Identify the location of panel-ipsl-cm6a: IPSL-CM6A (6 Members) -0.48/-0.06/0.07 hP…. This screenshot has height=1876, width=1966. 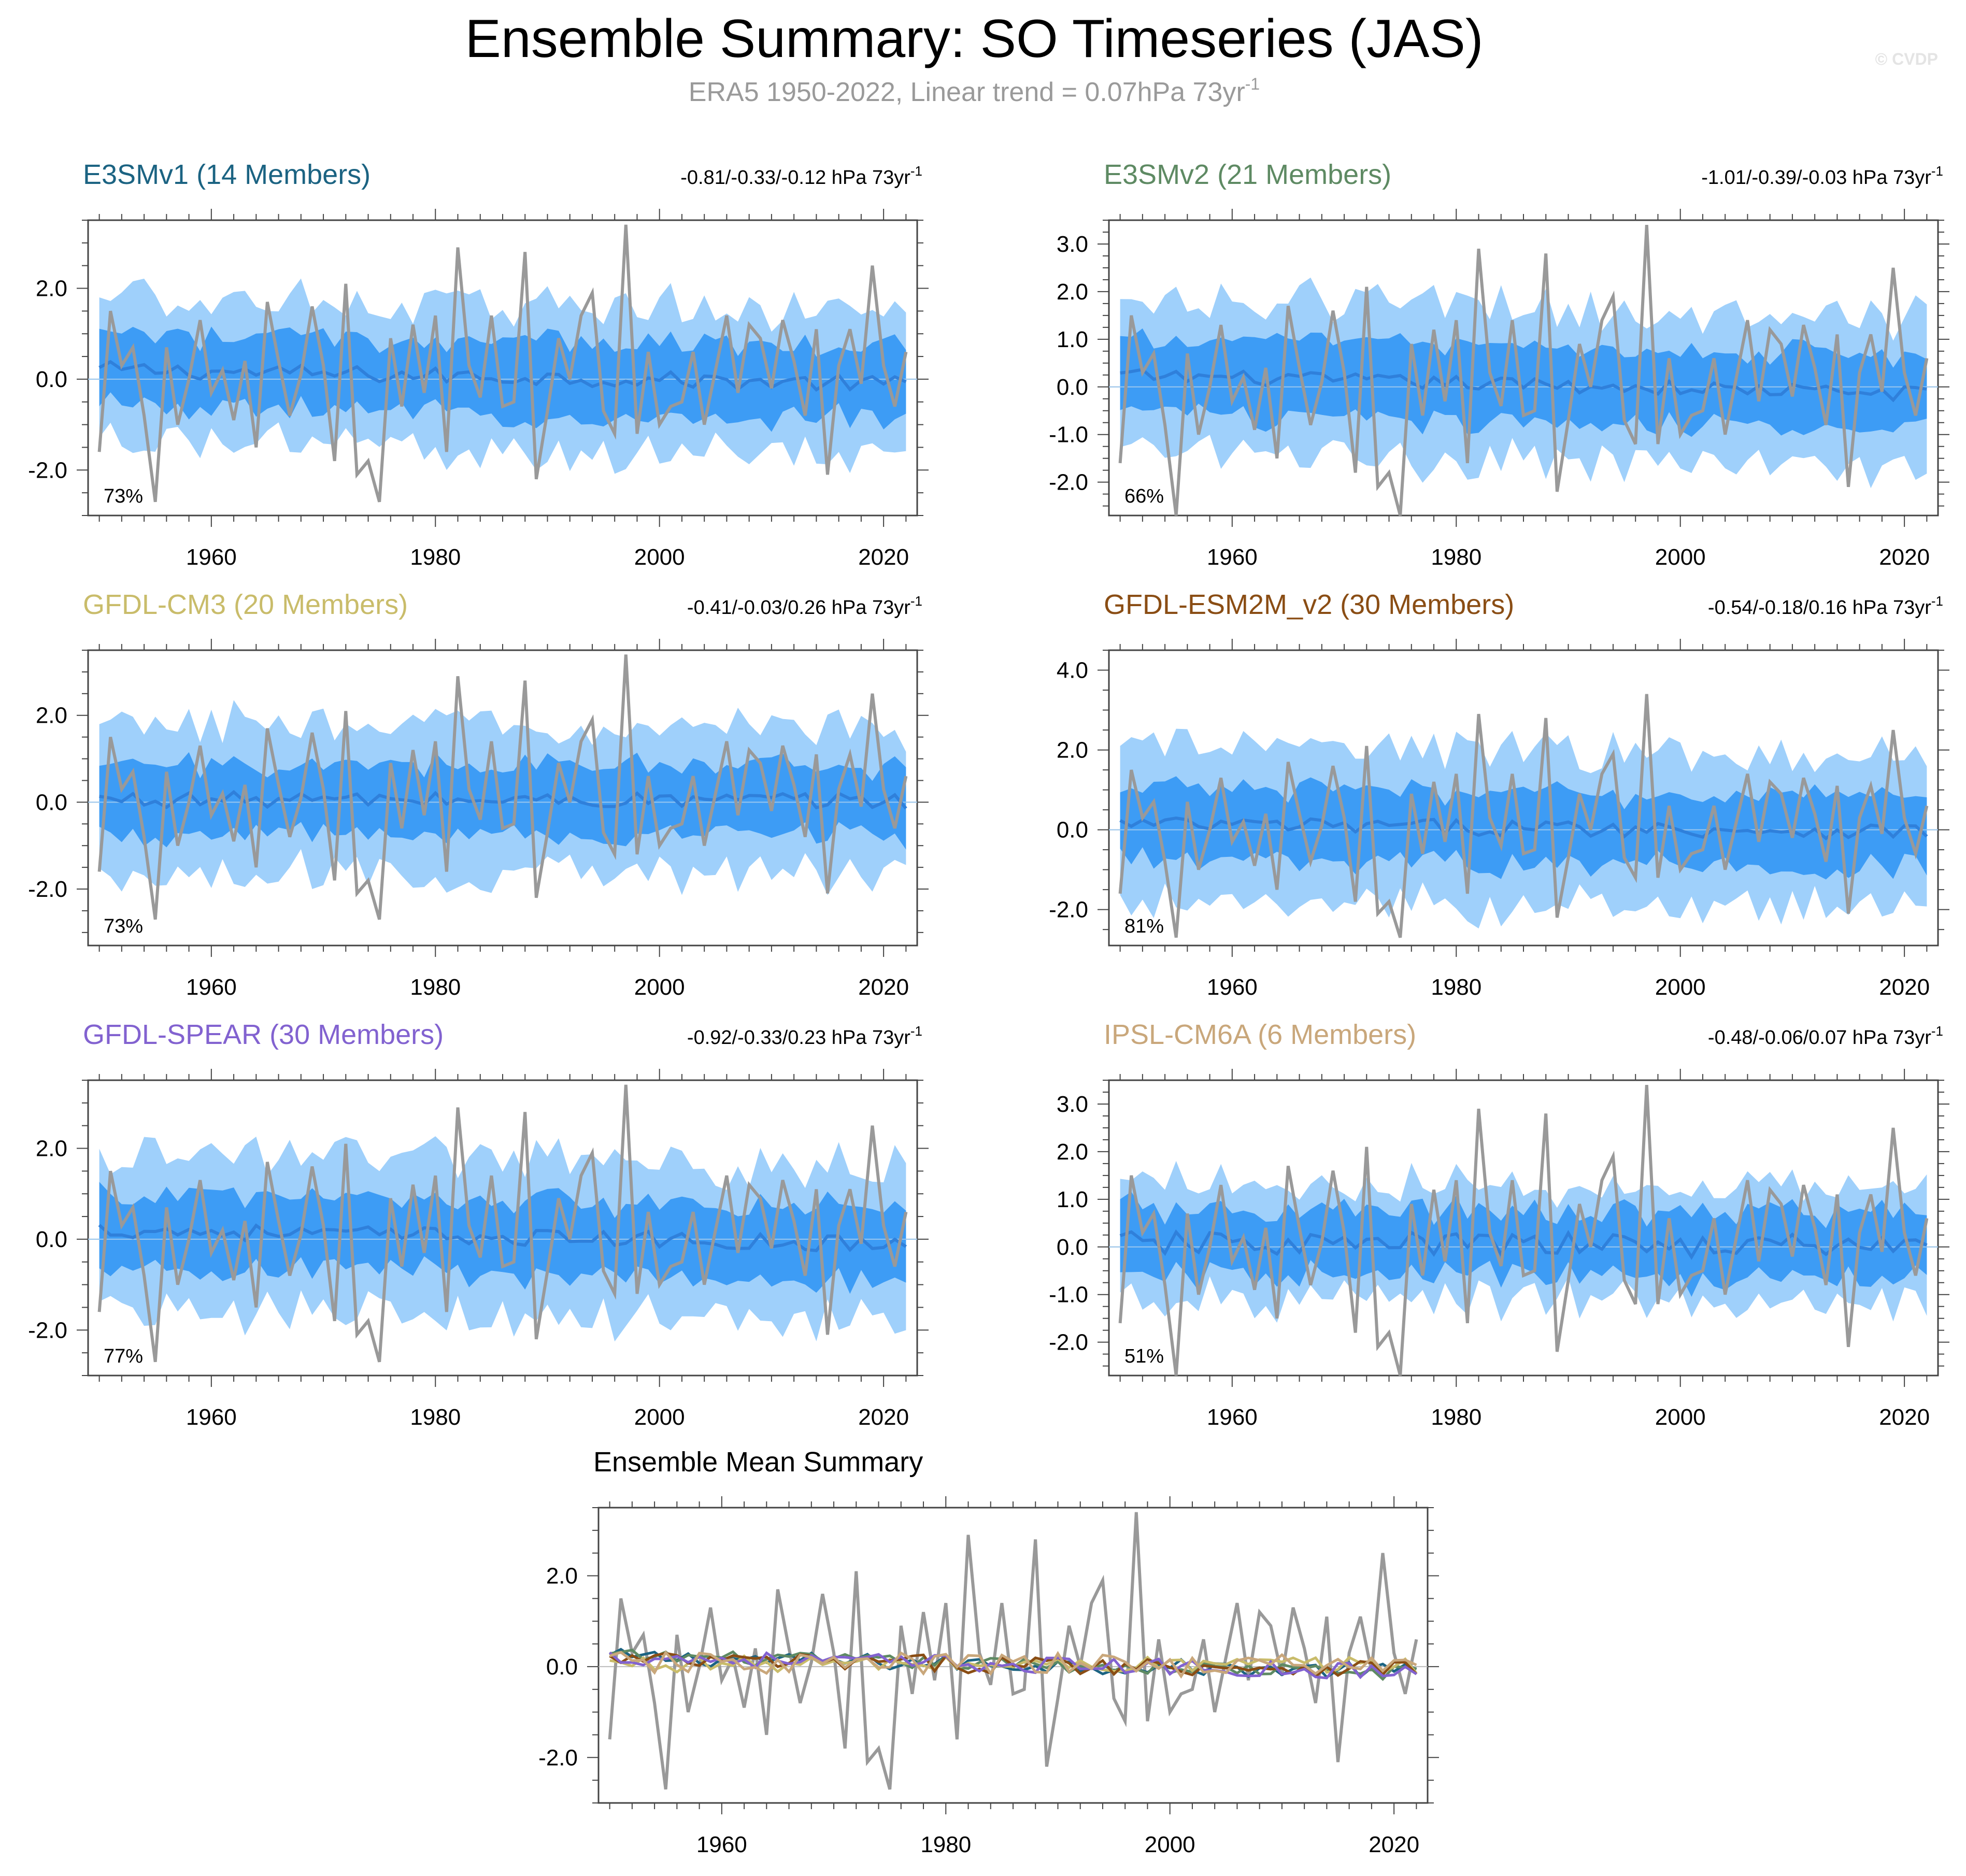
(1499, 1224).